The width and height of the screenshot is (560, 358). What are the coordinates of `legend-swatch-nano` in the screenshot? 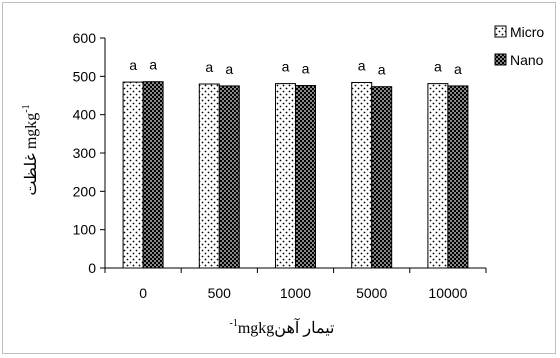 It's located at (500, 59).